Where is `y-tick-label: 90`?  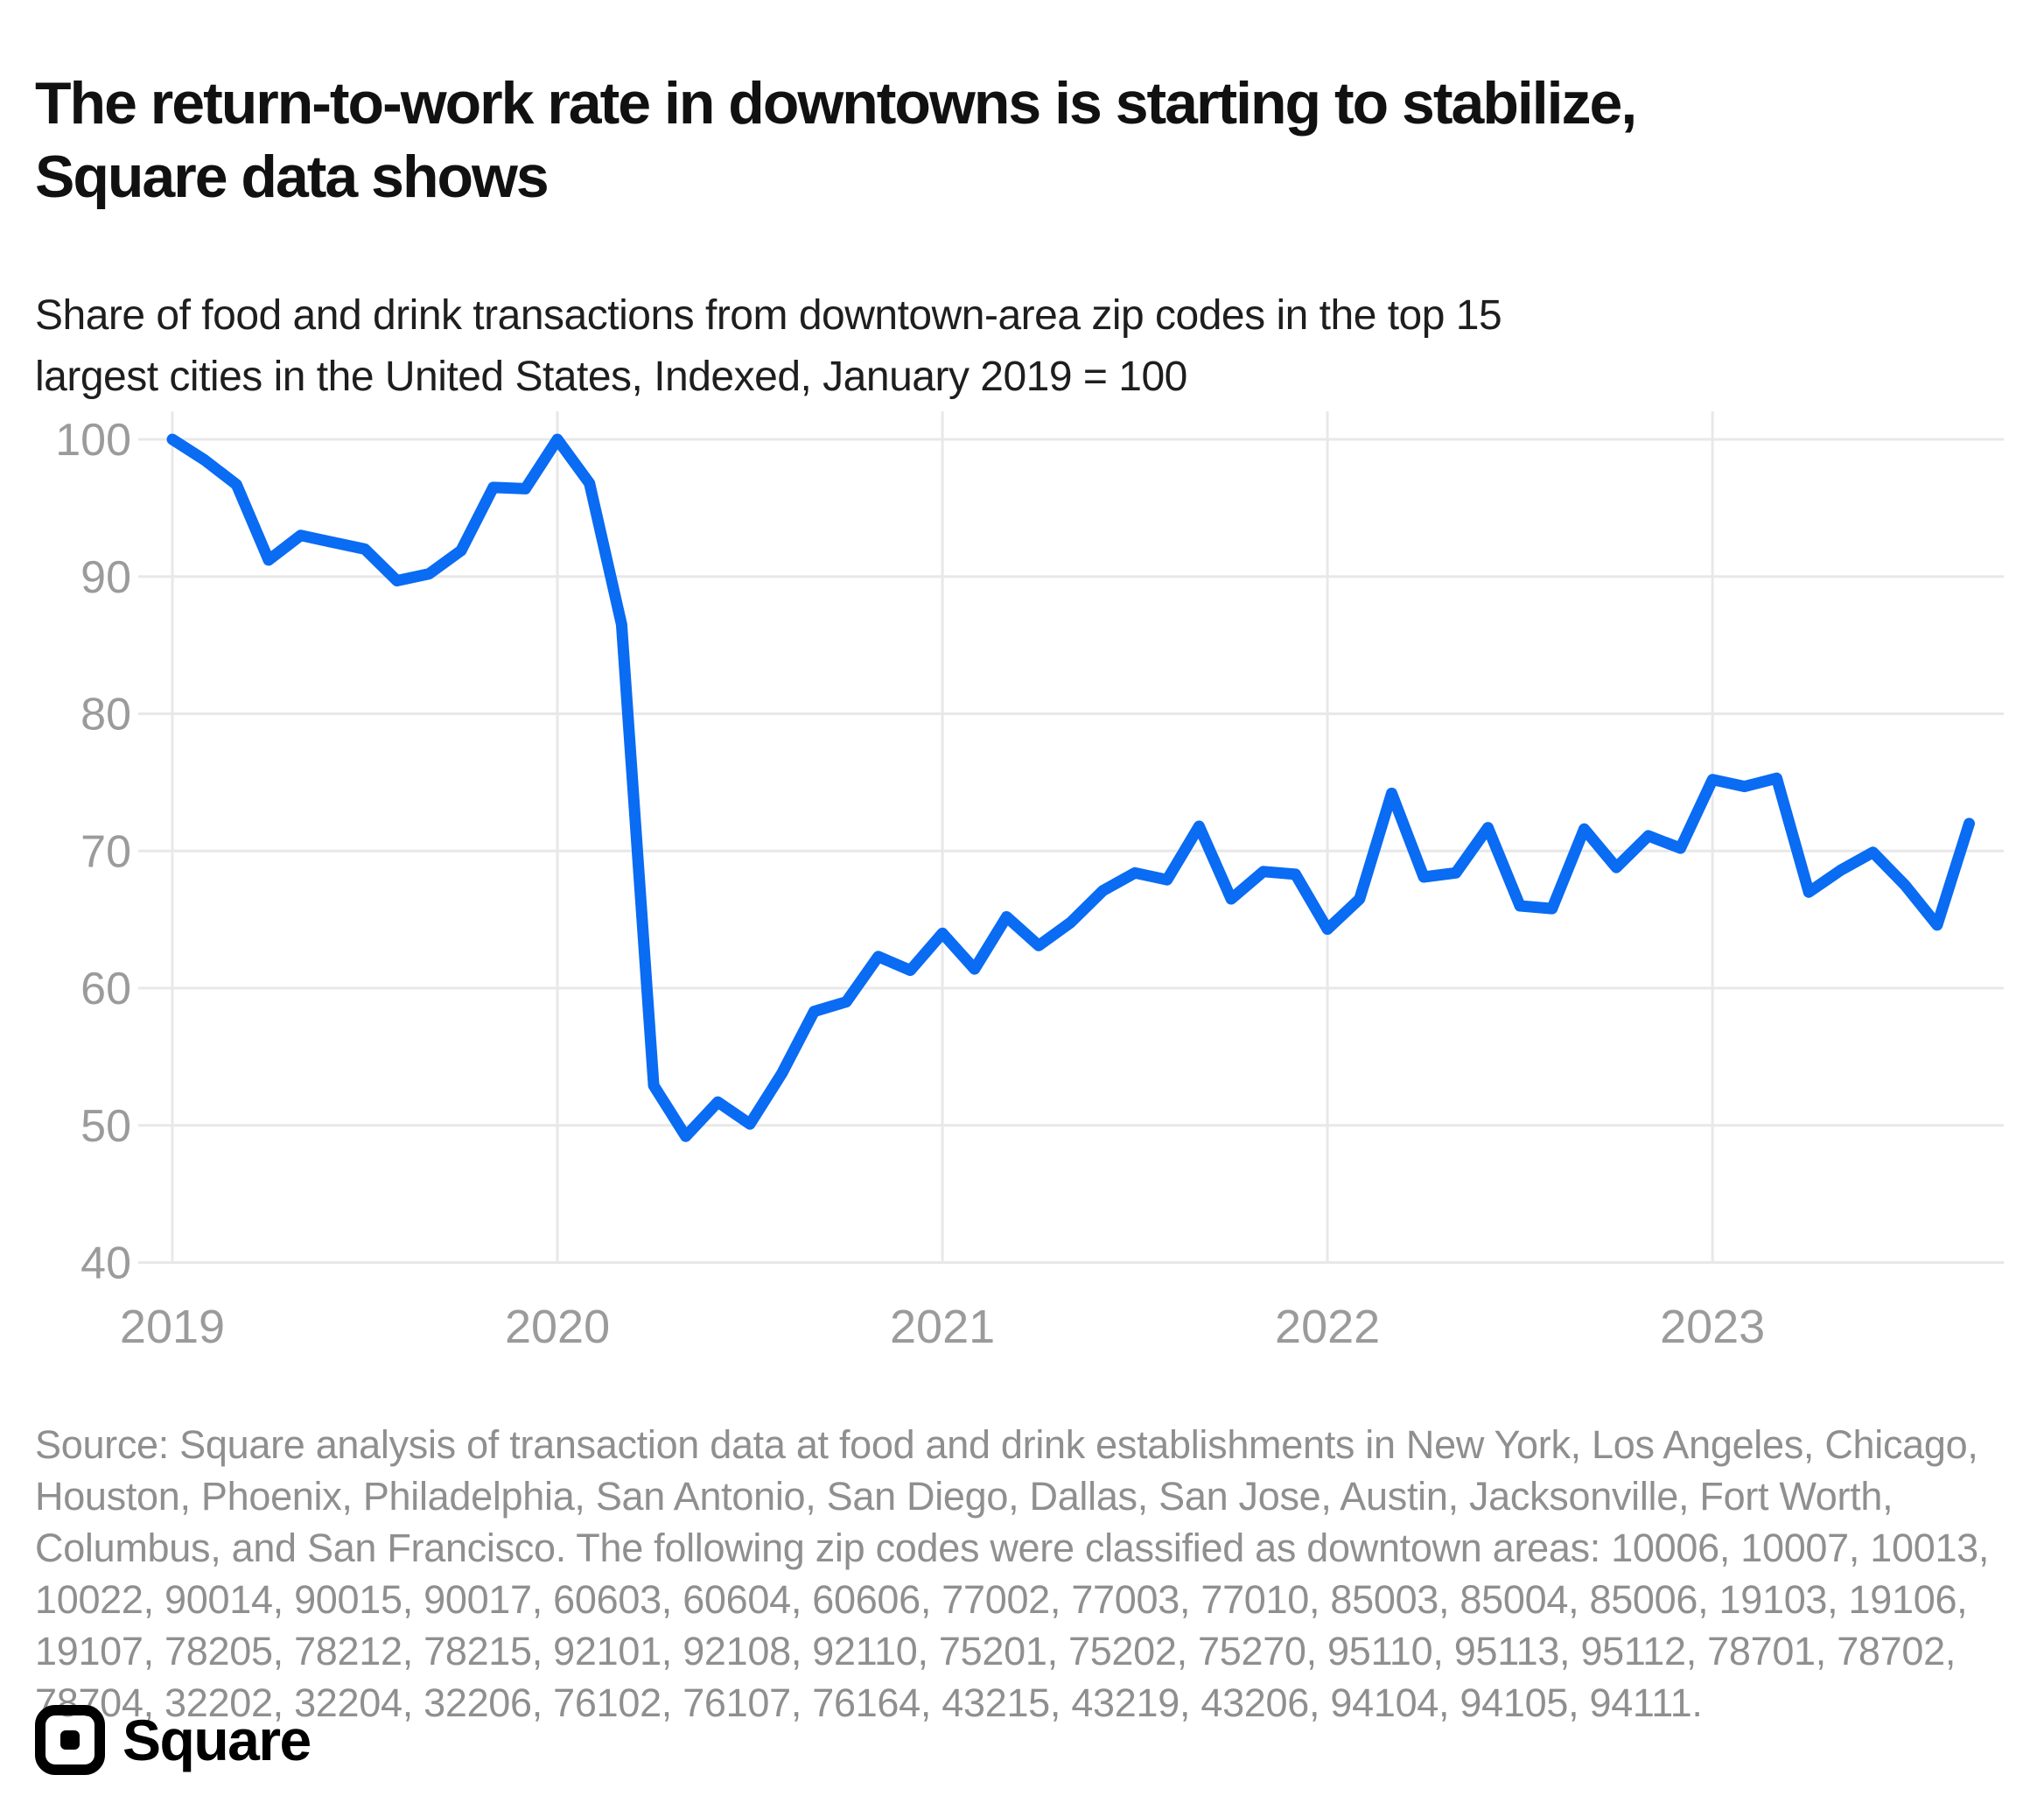 y-tick-label: 90 is located at coordinates (105, 577).